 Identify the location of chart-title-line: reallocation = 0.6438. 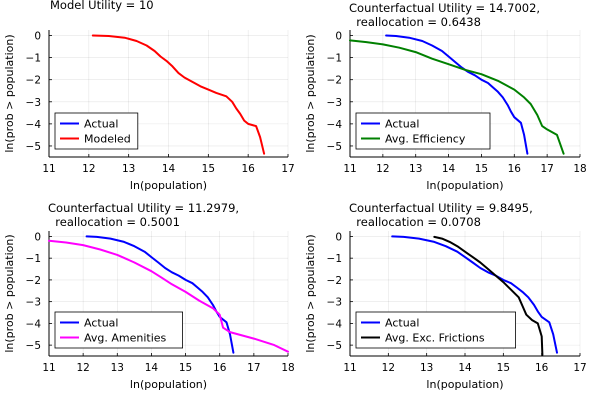
(415, 22).